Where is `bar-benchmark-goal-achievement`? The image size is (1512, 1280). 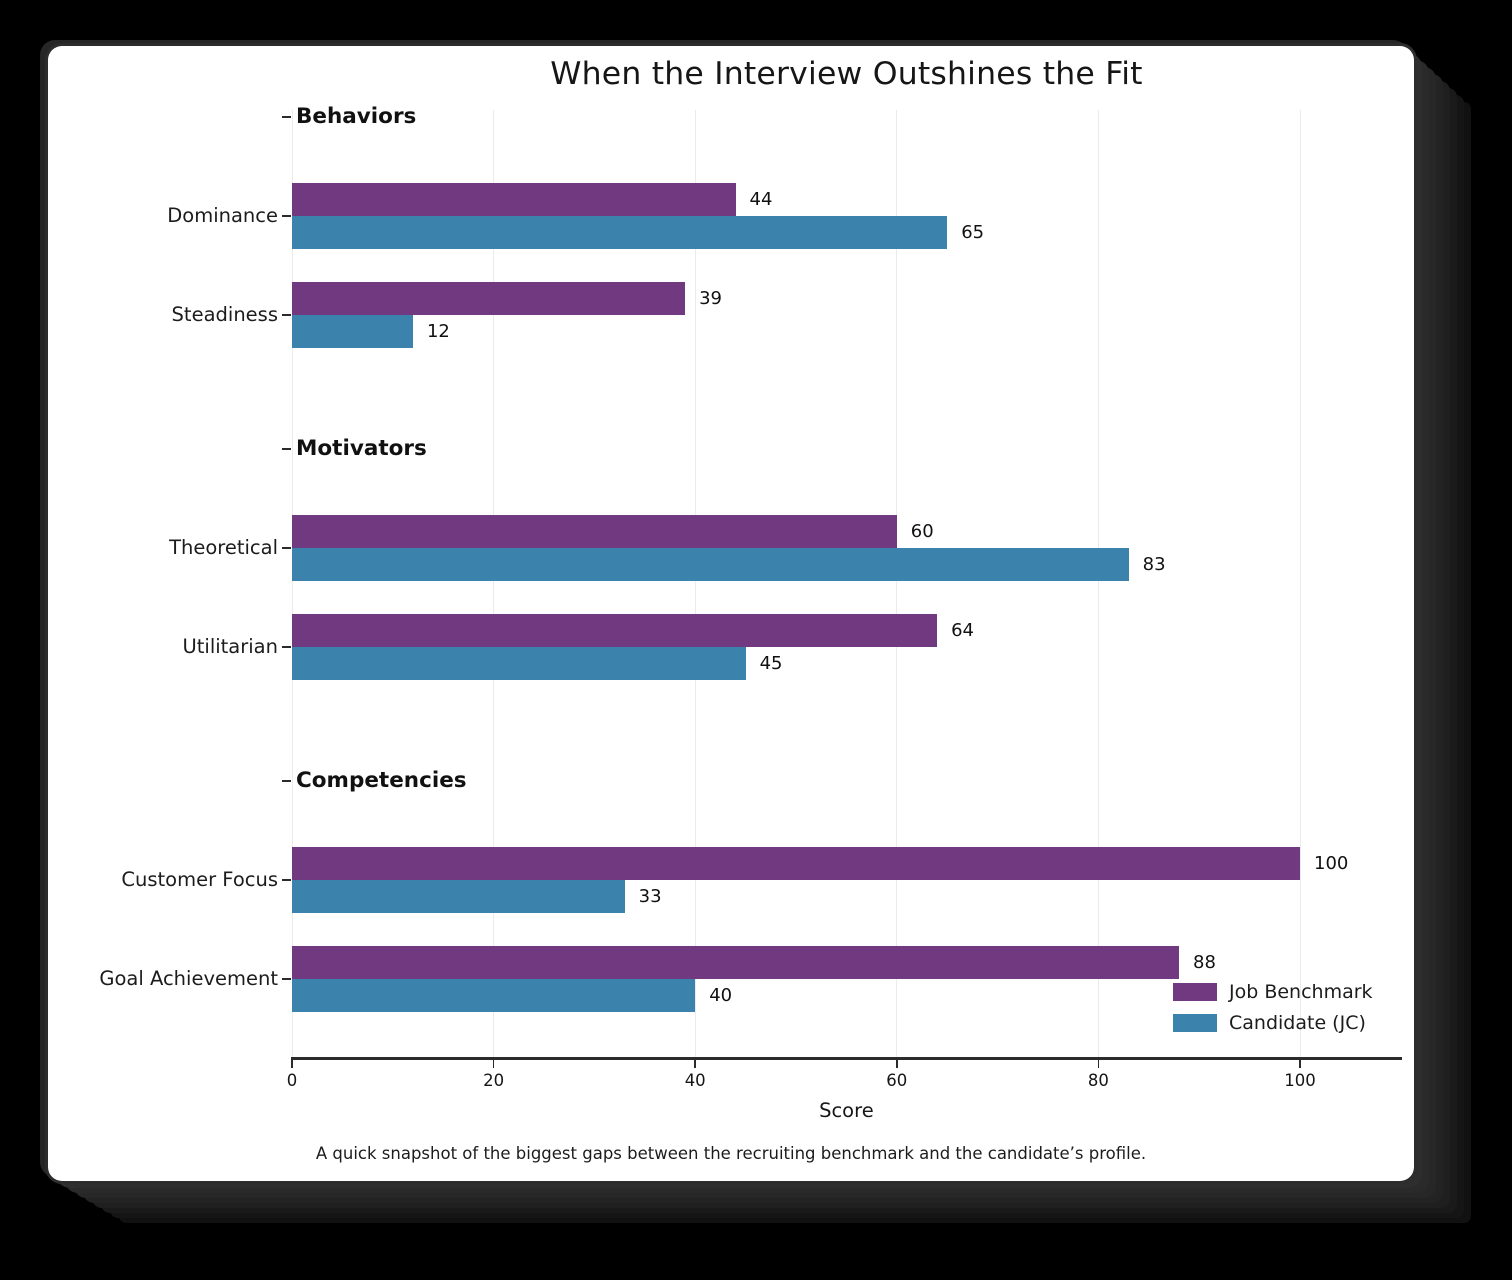
bar-benchmark-goal-achievement is located at coordinates (736, 962).